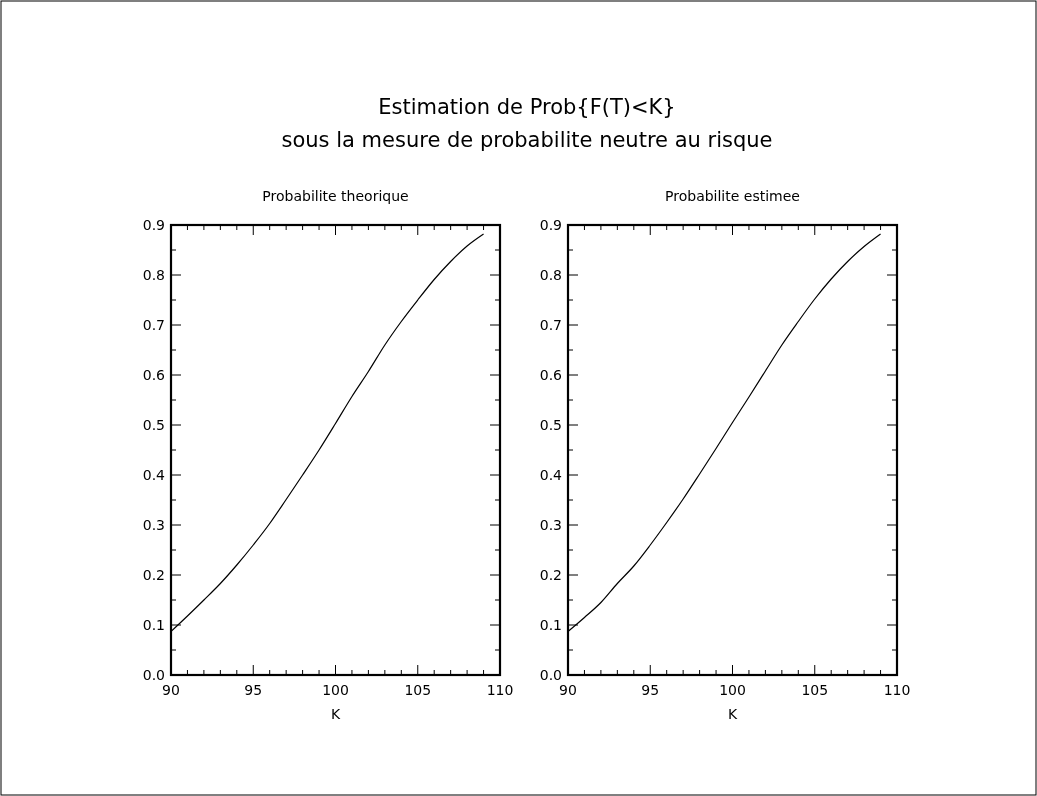 Image resolution: width=1037 pixels, height=796 pixels. What do you see at coordinates (732, 196) in the screenshot?
I see `chart-subtitle: Probabilite estimee` at bounding box center [732, 196].